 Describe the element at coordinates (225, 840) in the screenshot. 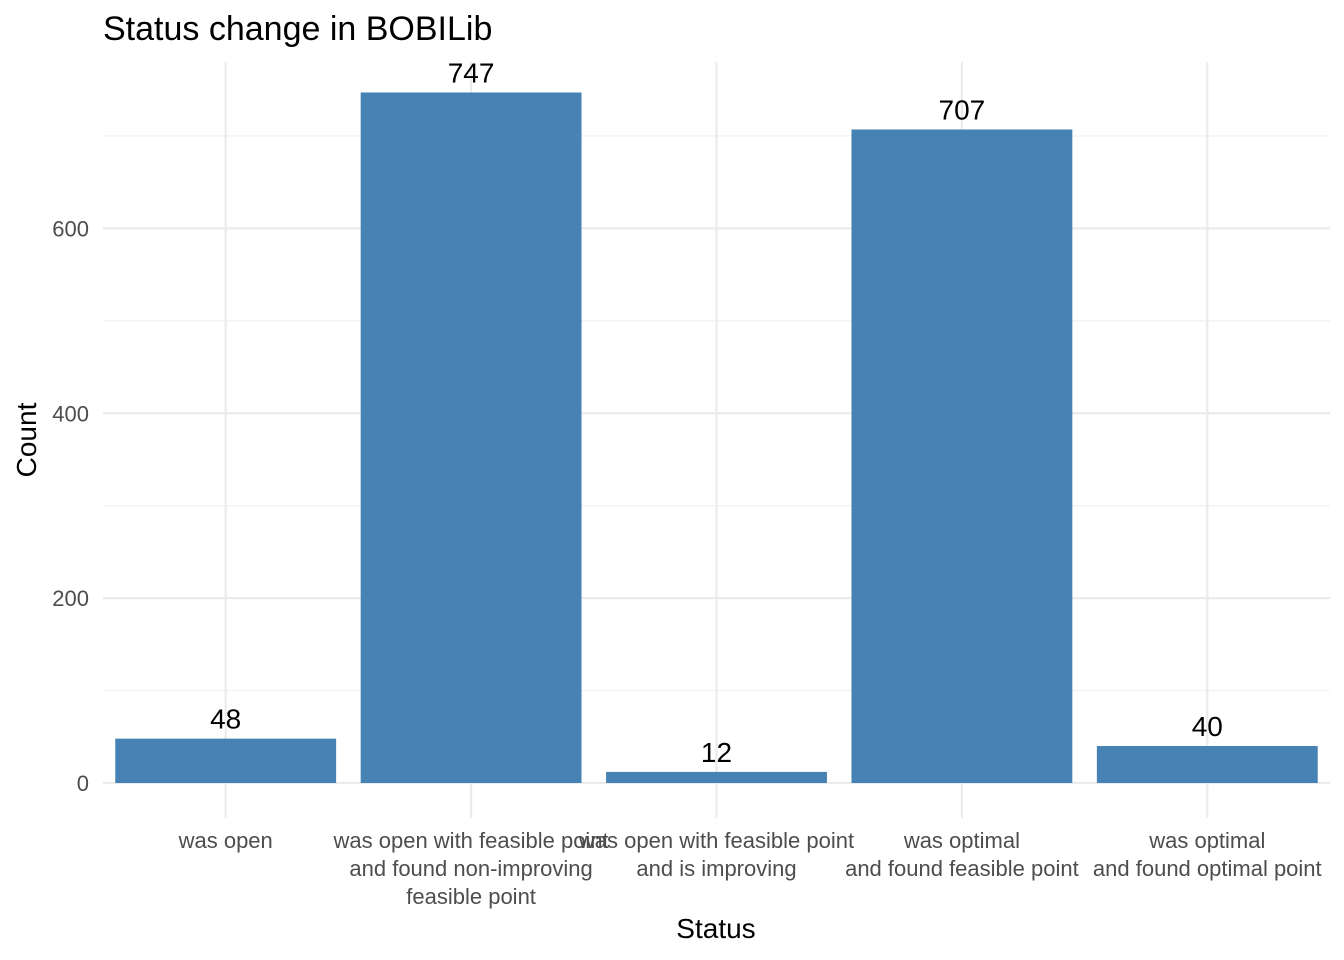

I see `x-tick-label: was open` at that location.